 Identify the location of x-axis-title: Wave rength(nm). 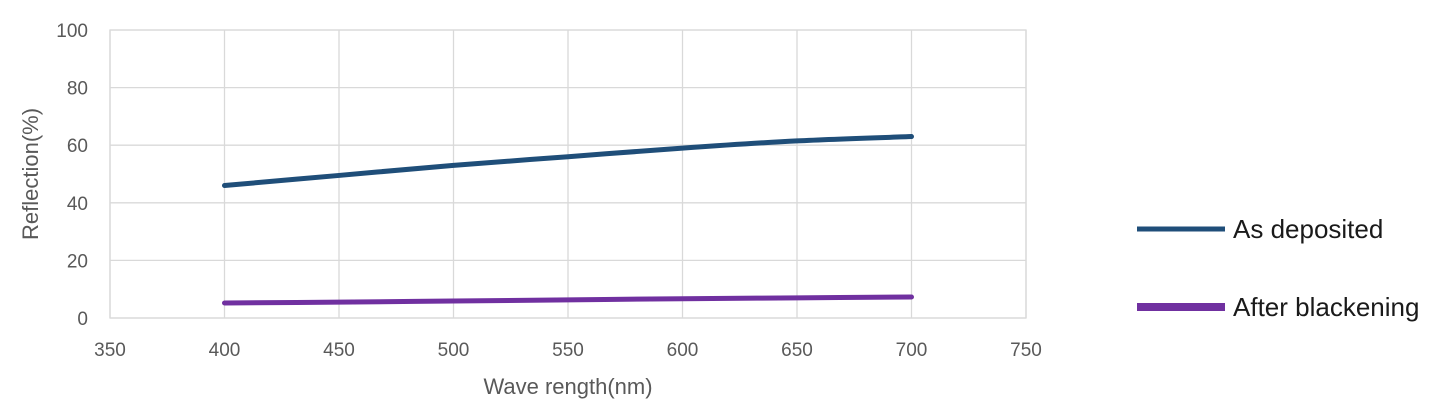
(567, 386).